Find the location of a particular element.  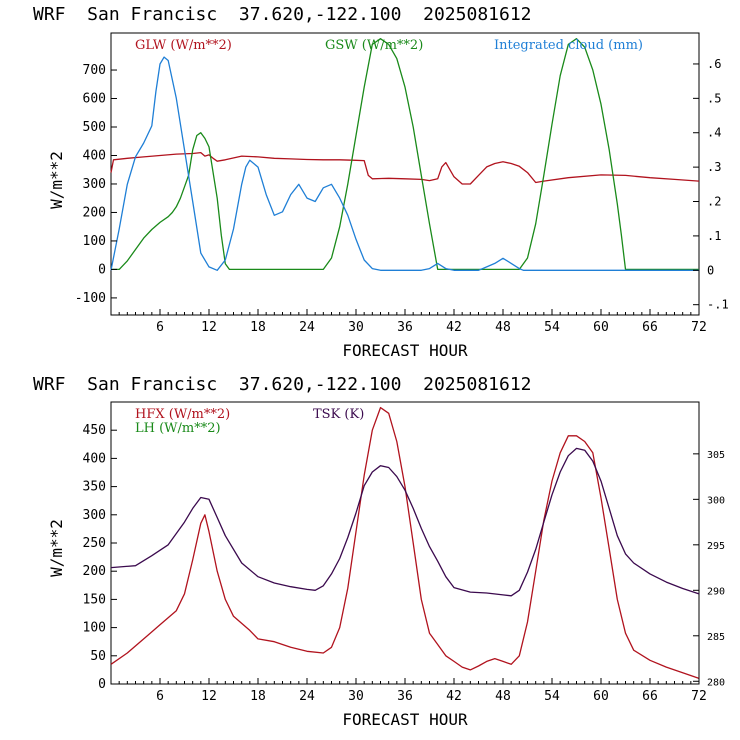

chart2-y-tick-label: 450 is located at coordinates (94, 430).